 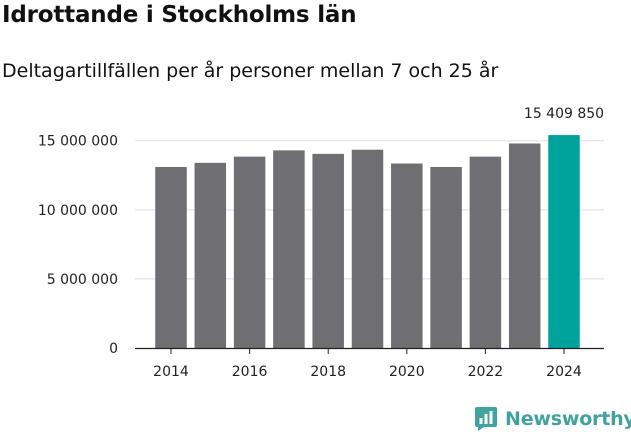 I want to click on bar-2022, so click(x=485, y=252).